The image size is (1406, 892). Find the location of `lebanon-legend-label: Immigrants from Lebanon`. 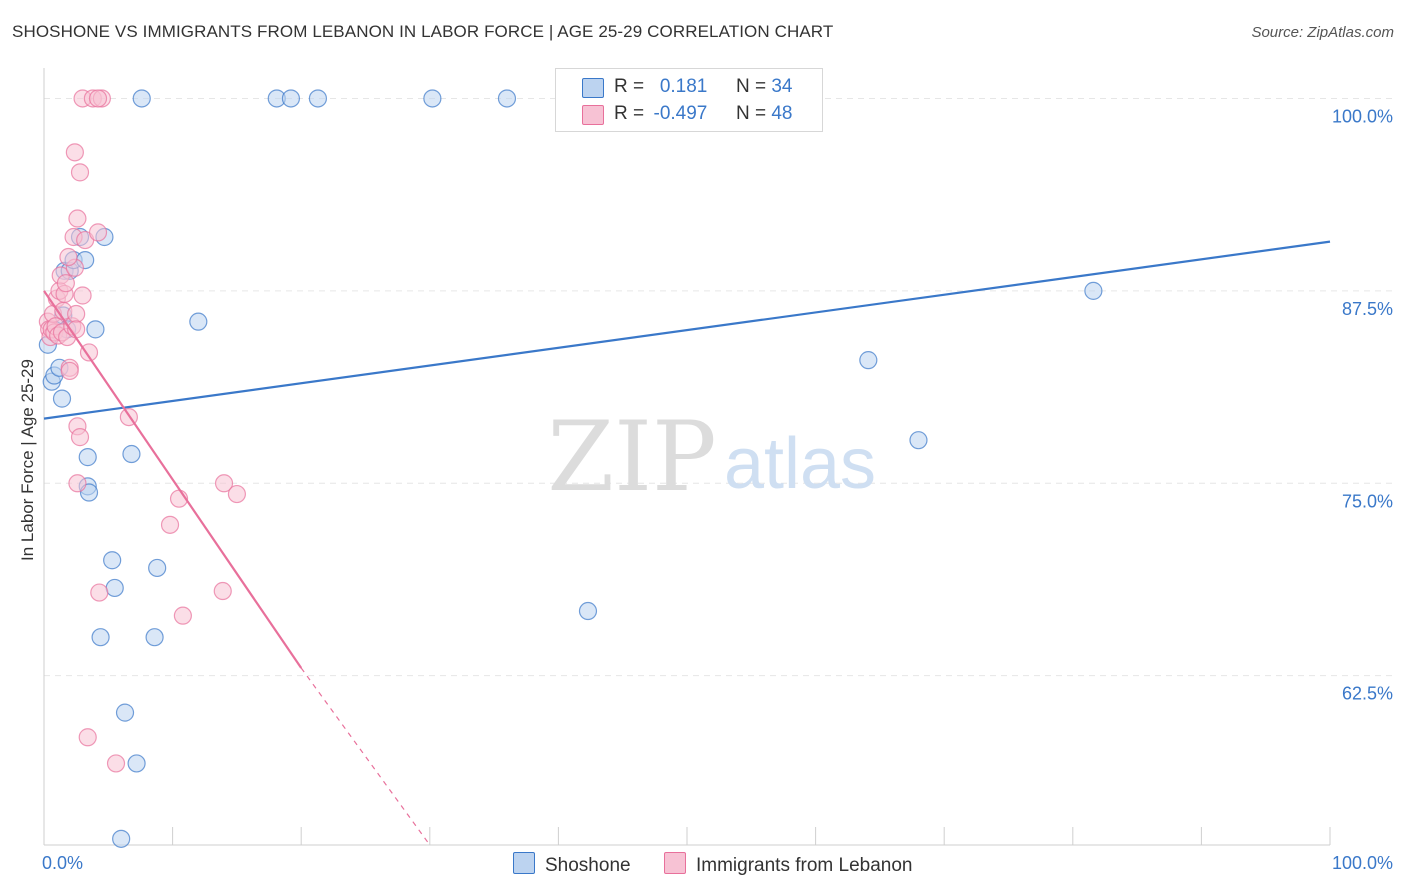

lebanon-legend-label: Immigrants from Lebanon is located at coordinates (804, 865).